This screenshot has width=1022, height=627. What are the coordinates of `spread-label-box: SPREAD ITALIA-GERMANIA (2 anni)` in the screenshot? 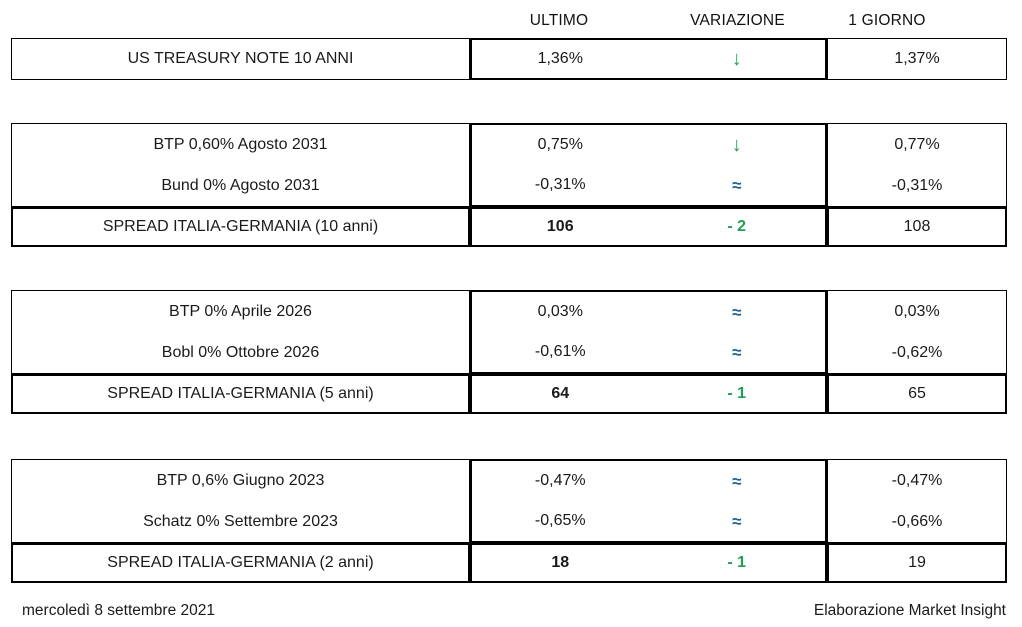 It's located at (240, 563).